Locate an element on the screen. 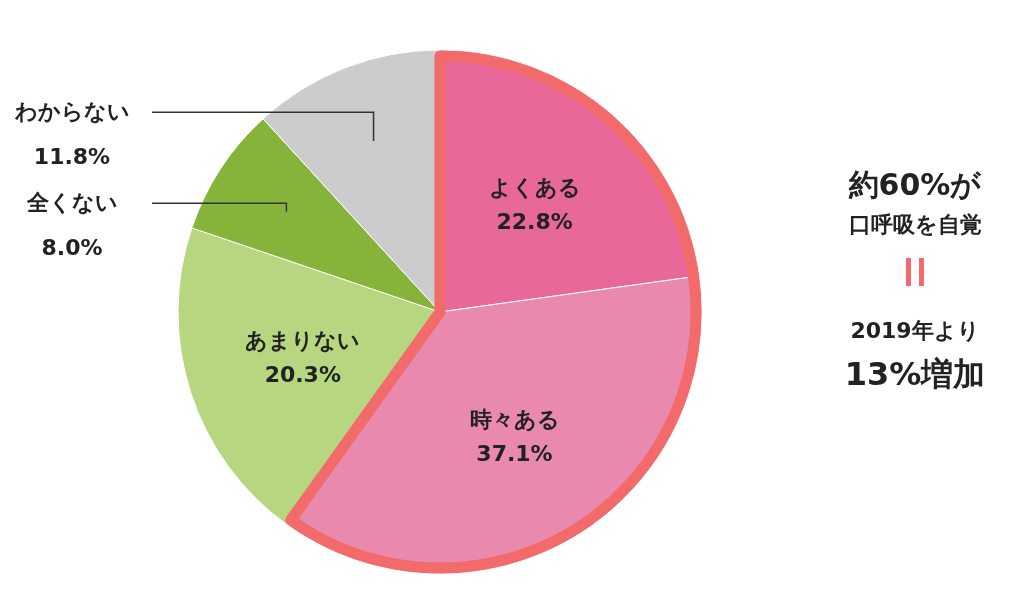 The height and width of the screenshot is (612, 1024). text: 13%増加 is located at coordinates (915, 374).